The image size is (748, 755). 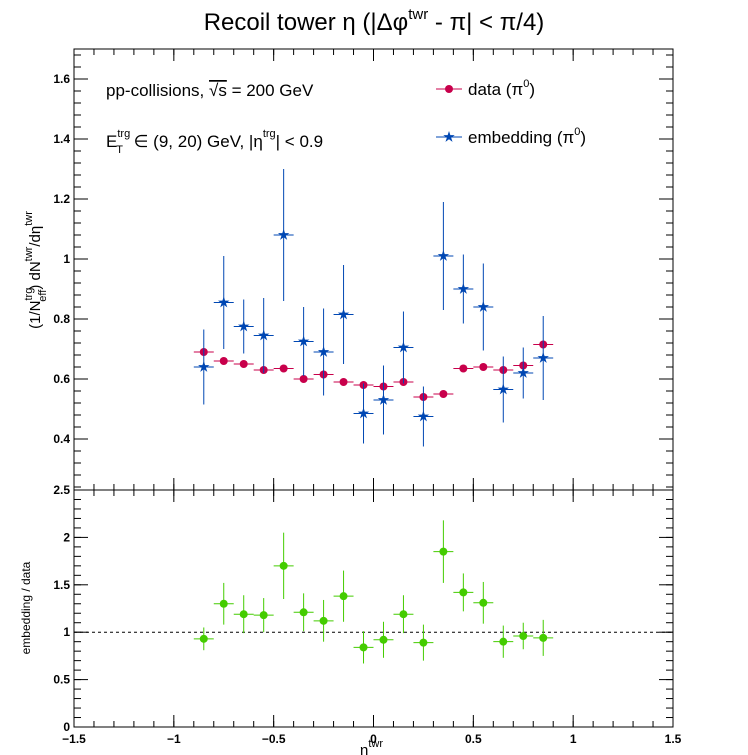 I want to click on bottom-x-tick-label: 1, so click(x=573, y=739).